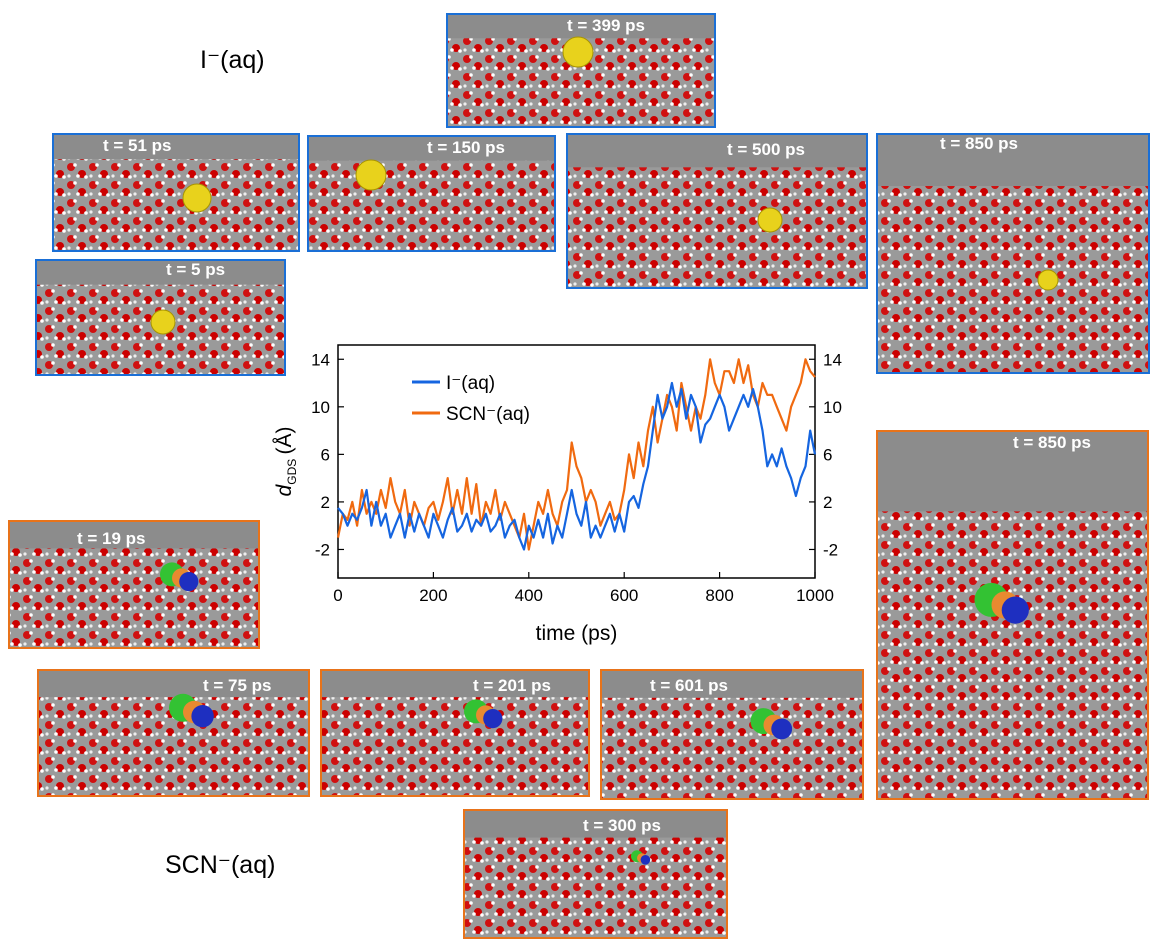 The height and width of the screenshot is (940, 1151). What do you see at coordinates (512, 685) in the screenshot?
I see `snapshot-label: t = 201 ps` at bounding box center [512, 685].